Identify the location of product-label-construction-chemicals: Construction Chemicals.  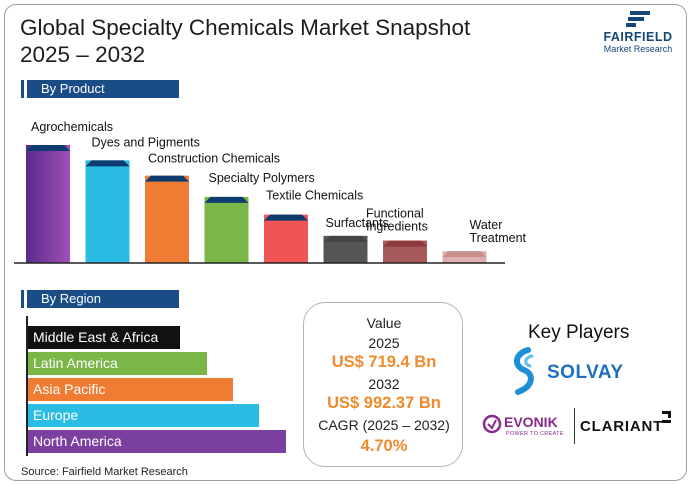
(214, 159).